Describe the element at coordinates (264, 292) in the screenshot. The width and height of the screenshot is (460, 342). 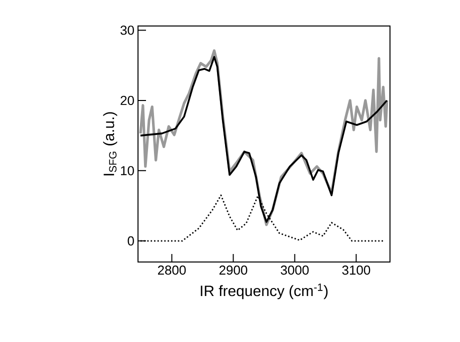
I see `x-axis-title: IR frequency (cm$^{-1}$)` at that location.